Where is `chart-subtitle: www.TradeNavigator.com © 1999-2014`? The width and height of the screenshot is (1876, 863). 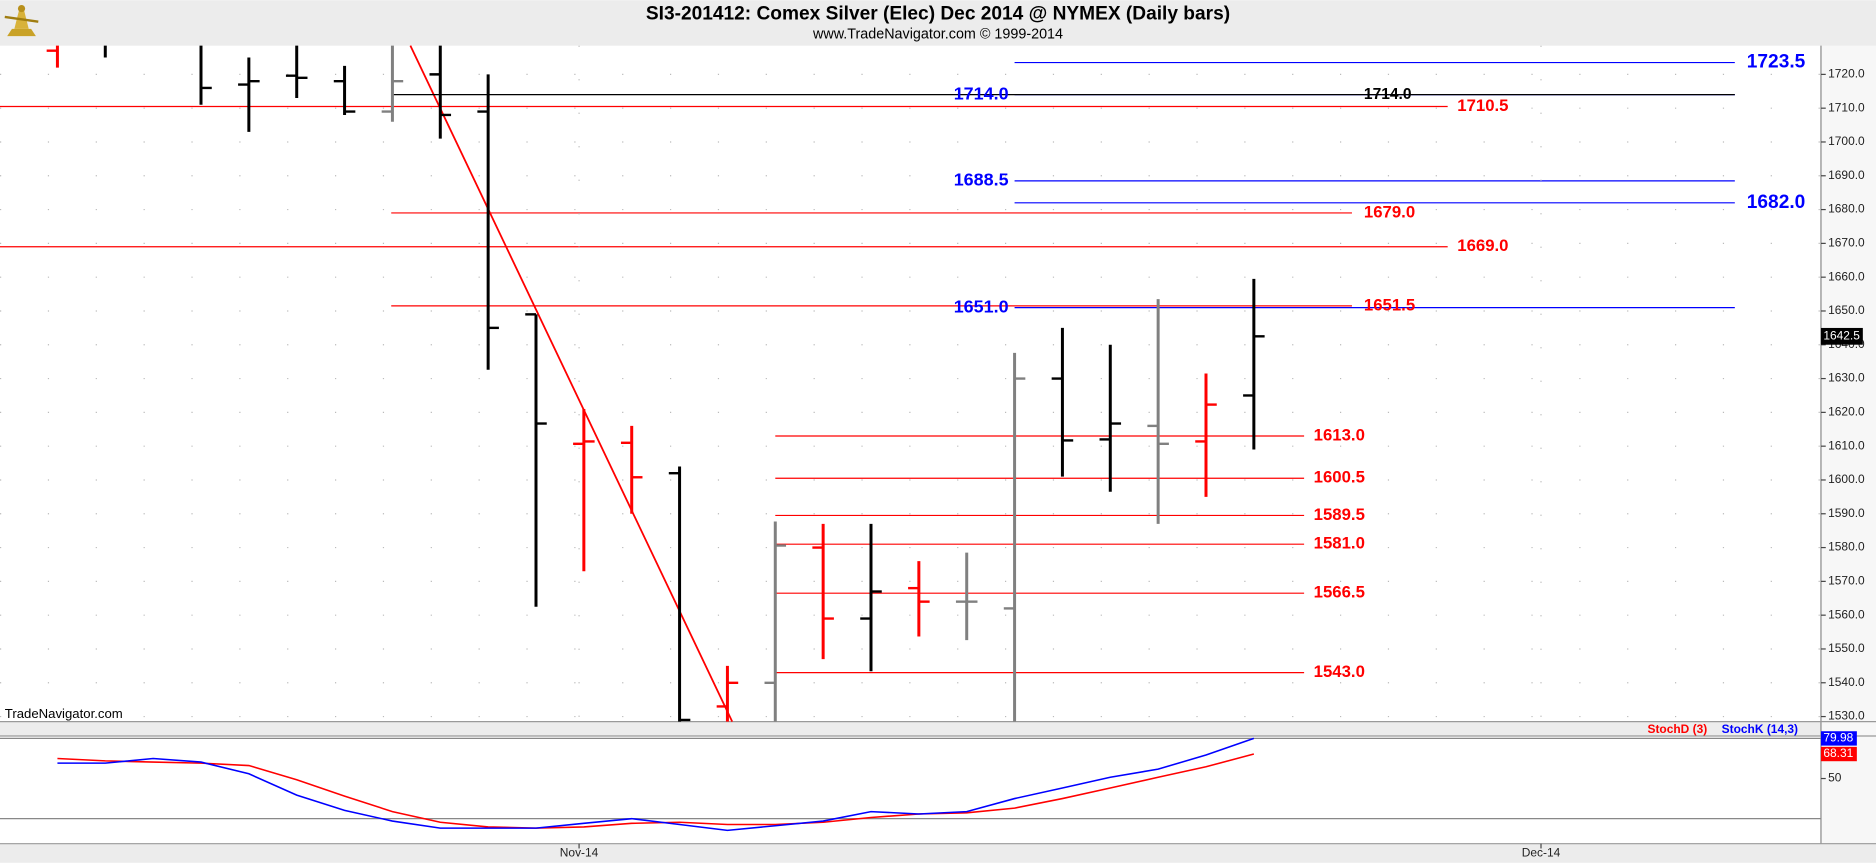 chart-subtitle: www.TradeNavigator.com © 1999-2014 is located at coordinates (937, 35).